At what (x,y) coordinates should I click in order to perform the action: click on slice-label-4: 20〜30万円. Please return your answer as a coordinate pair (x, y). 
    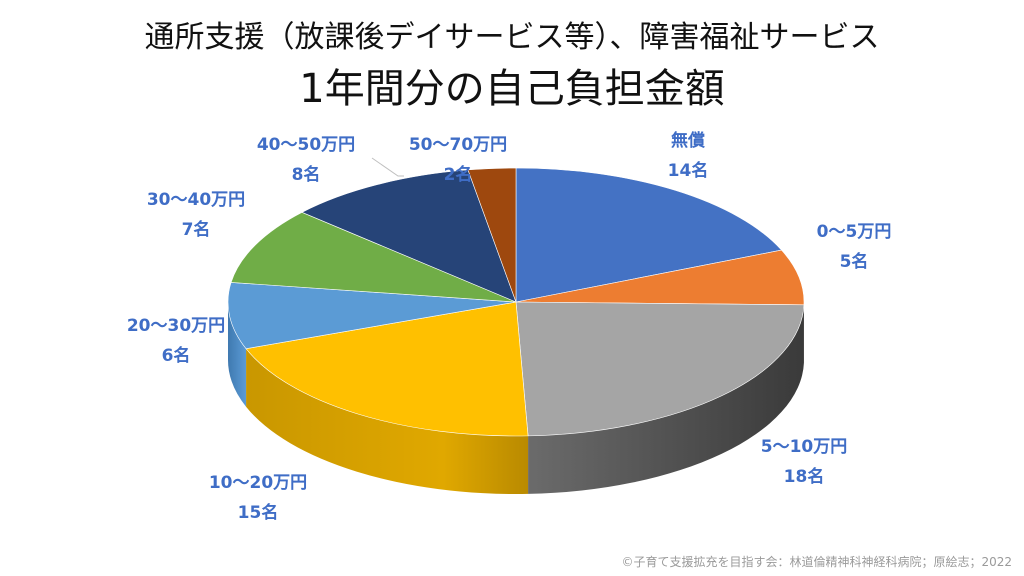
    Looking at the image, I should click on (176, 326).